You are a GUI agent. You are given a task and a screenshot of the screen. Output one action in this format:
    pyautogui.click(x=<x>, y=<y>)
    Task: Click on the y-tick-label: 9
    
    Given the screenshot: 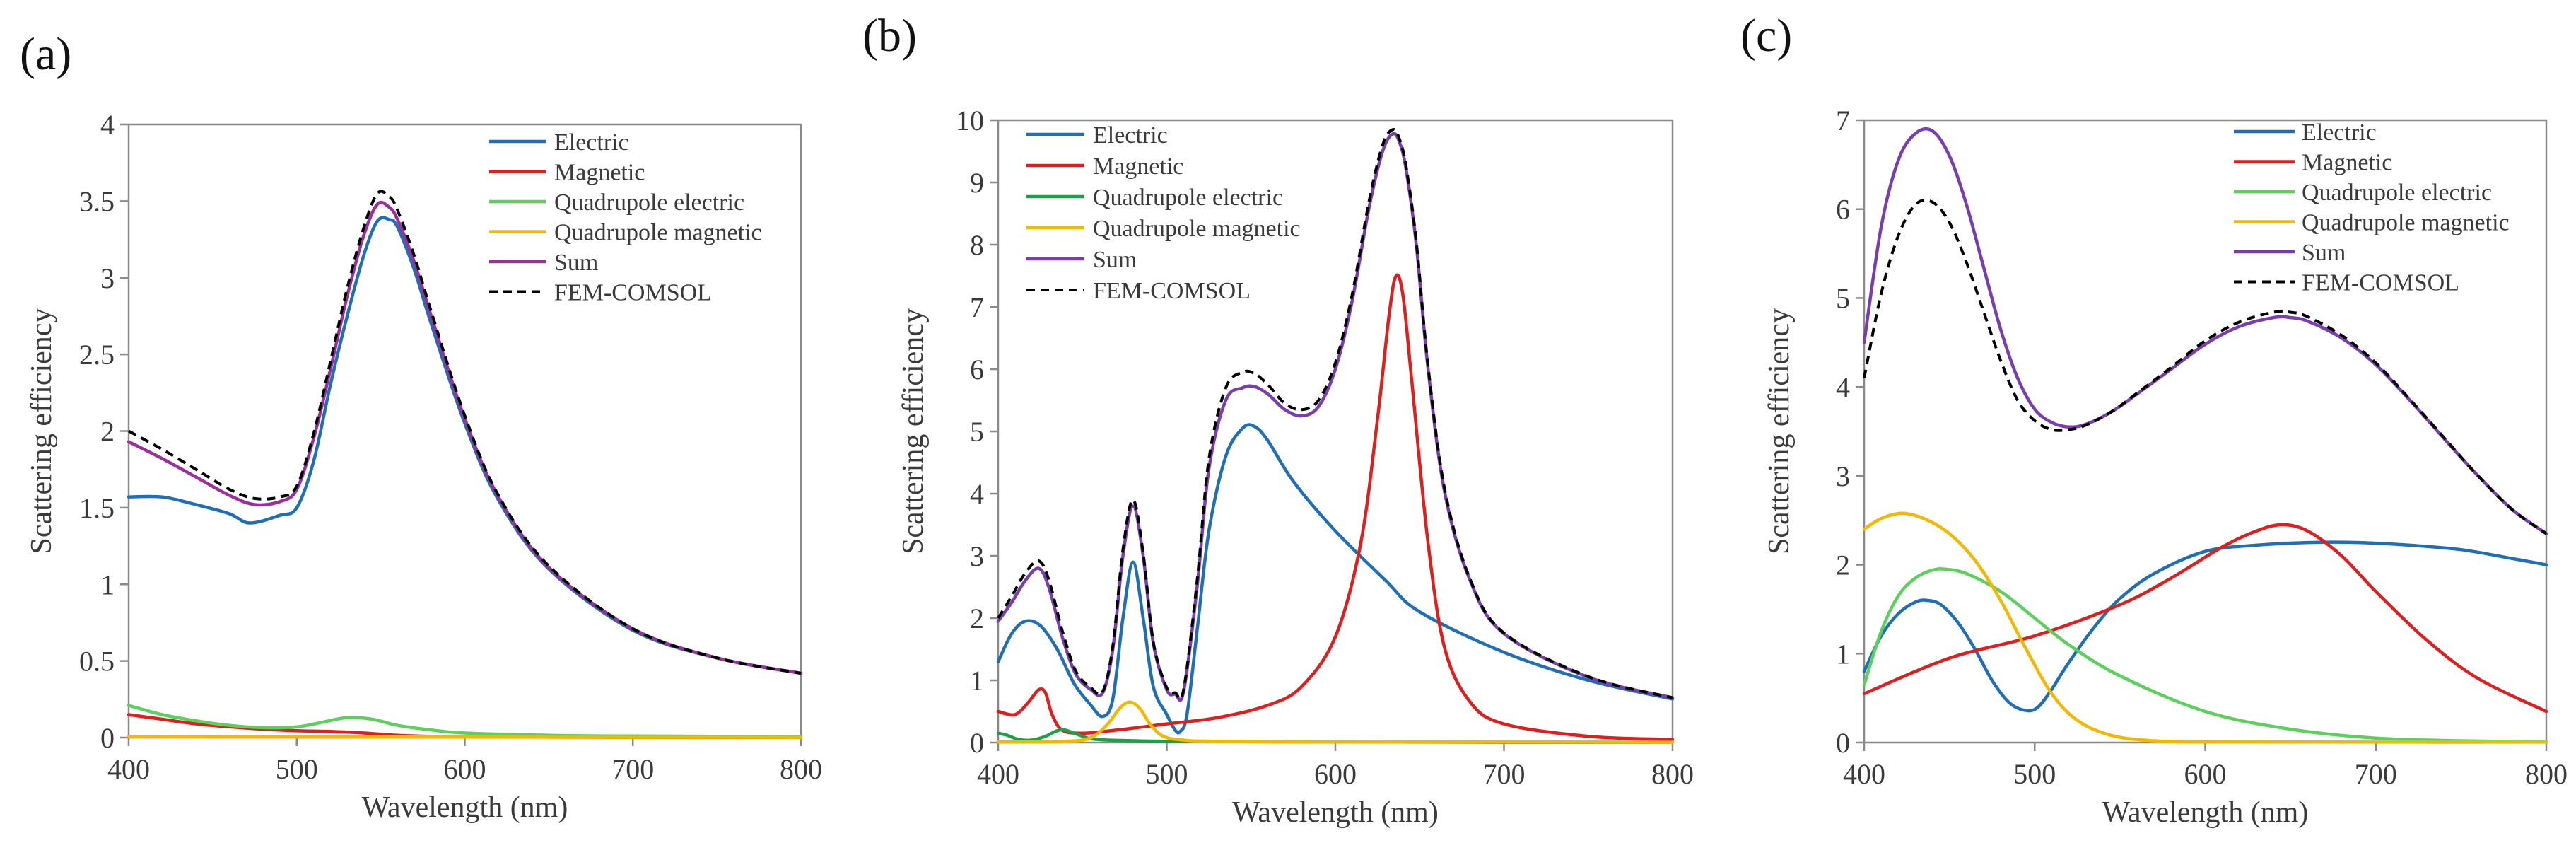 What is the action you would take?
    pyautogui.click(x=977, y=183)
    